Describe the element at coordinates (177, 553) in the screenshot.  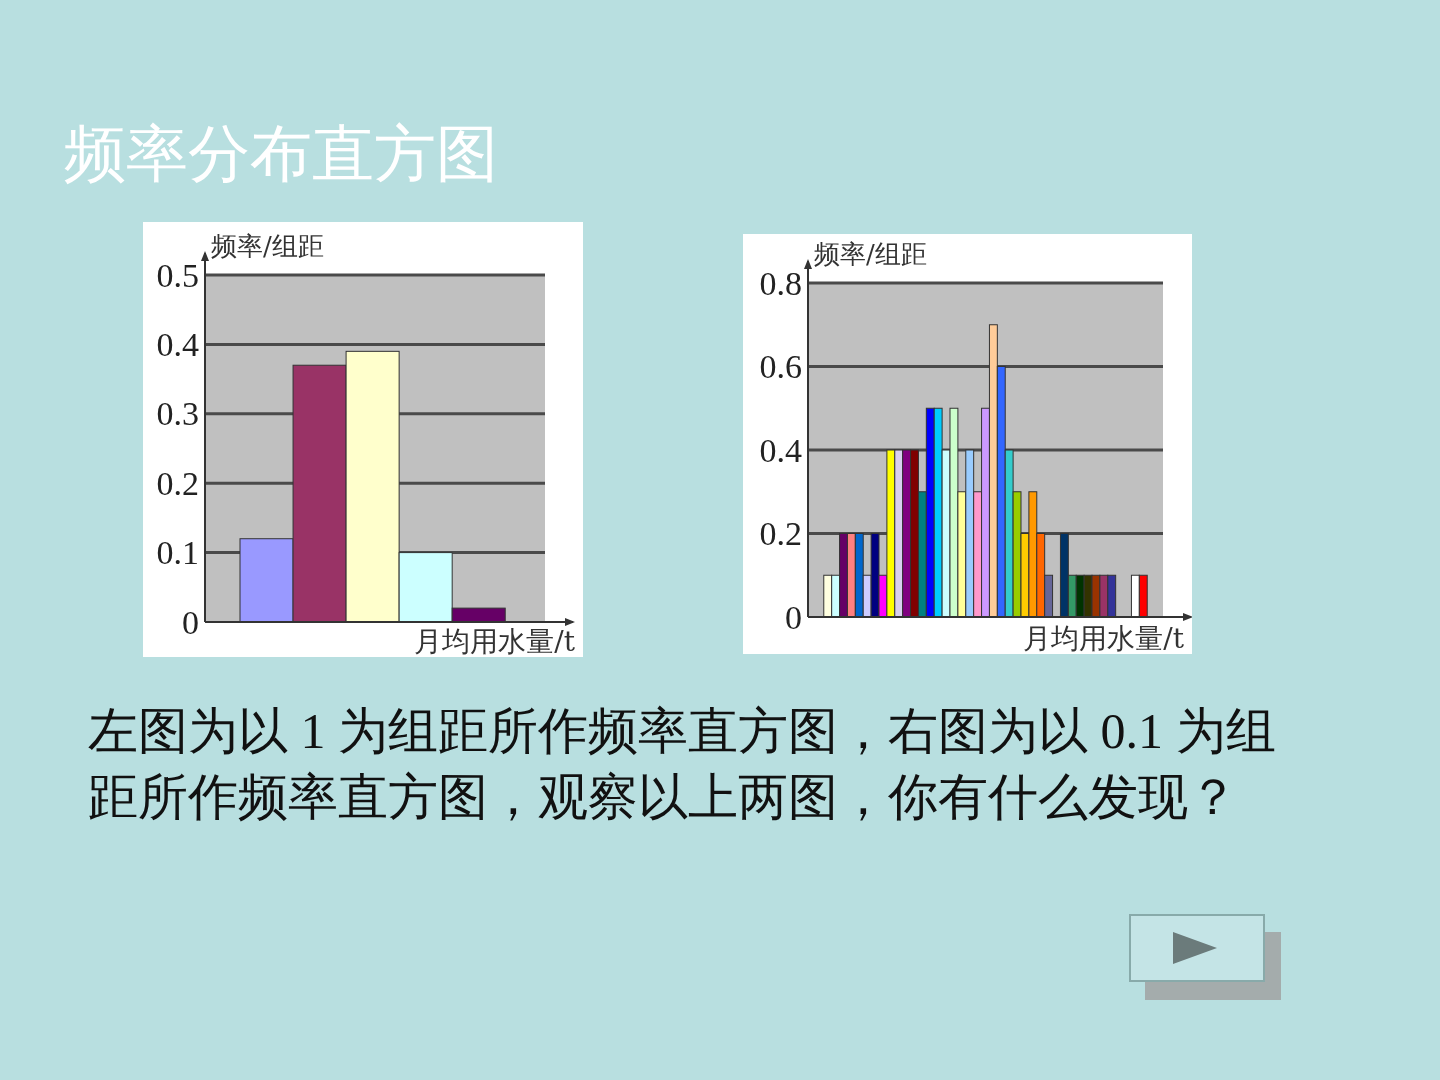
I see `y-tick-label: 0.1` at that location.